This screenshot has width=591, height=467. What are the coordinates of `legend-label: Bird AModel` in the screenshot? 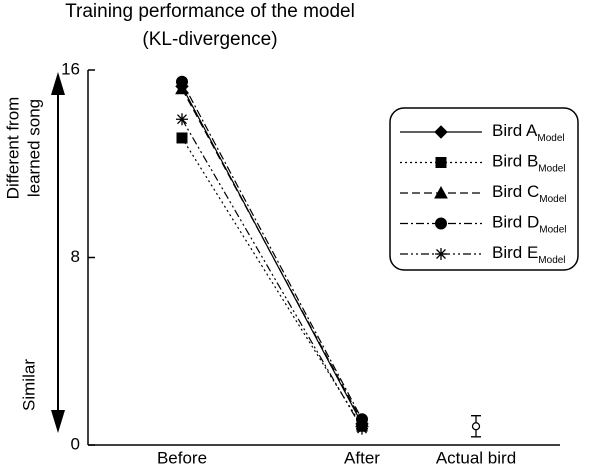 It's located at (528, 132).